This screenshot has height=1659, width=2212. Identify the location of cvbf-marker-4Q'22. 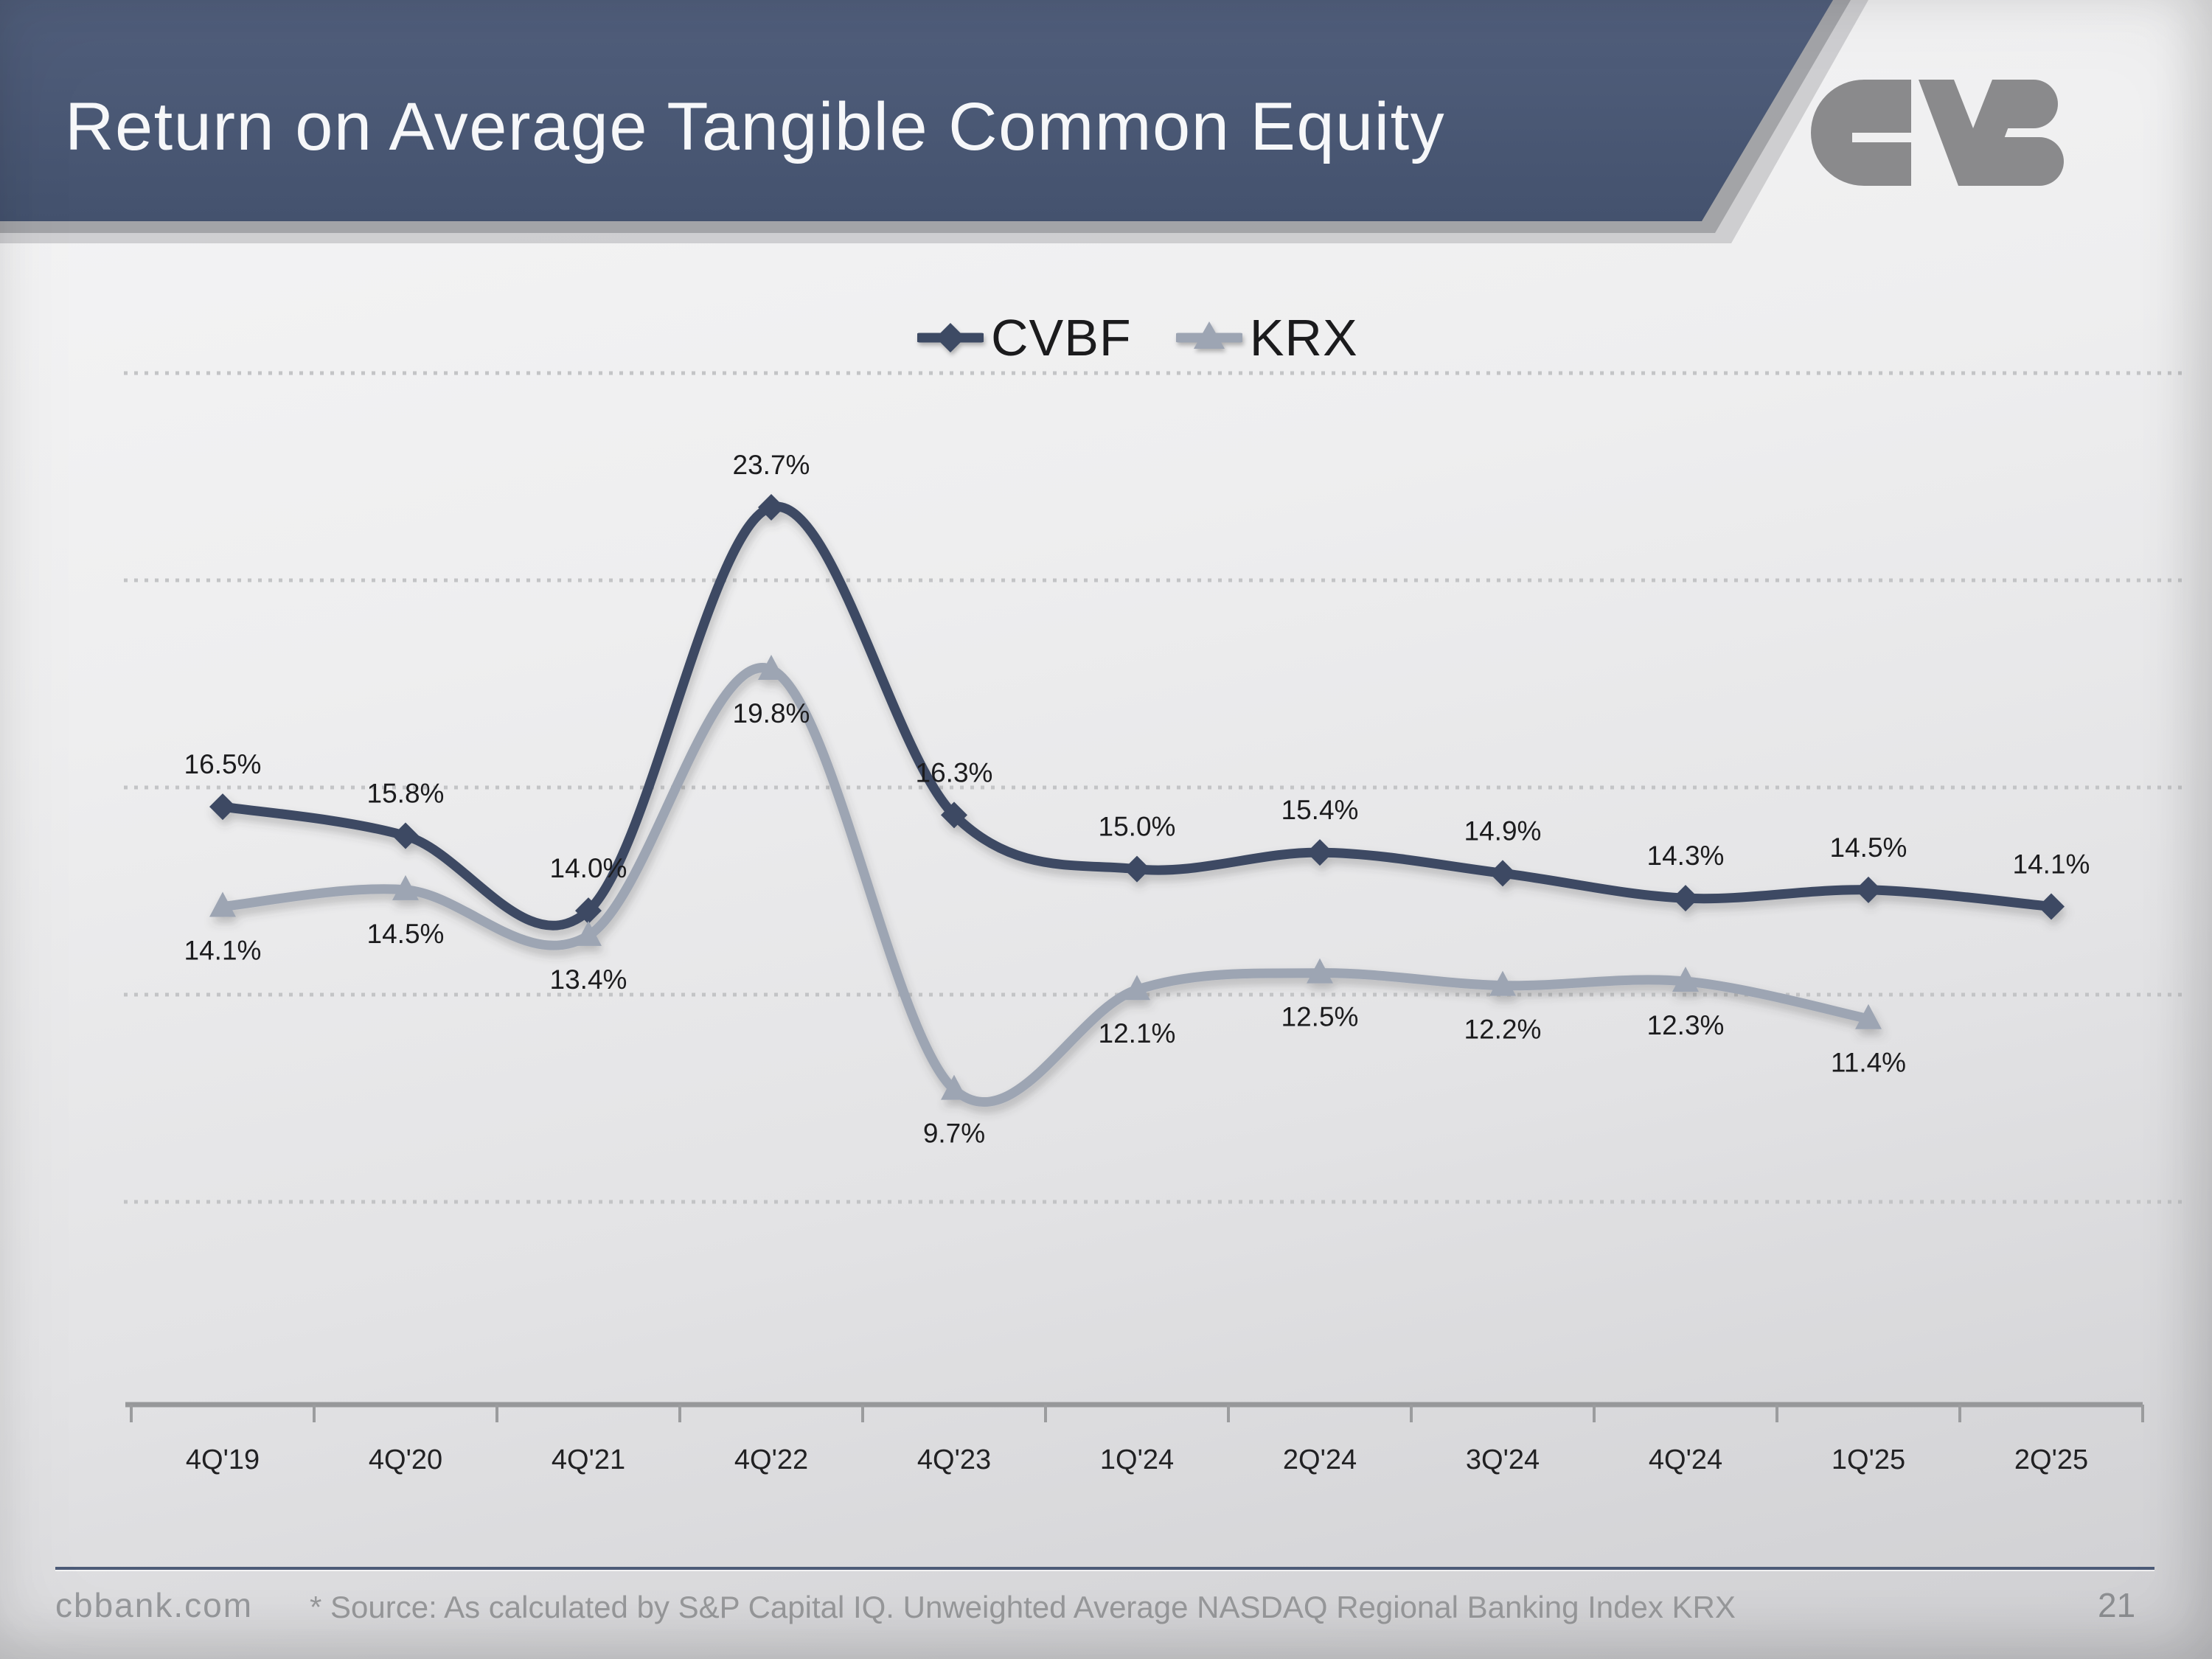
(771, 507).